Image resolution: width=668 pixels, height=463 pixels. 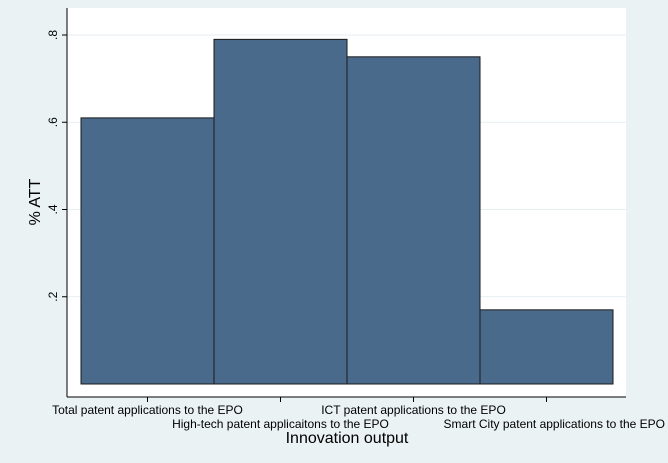 What do you see at coordinates (35, 201) in the screenshot?
I see `y-axis-title: % ATT` at bounding box center [35, 201].